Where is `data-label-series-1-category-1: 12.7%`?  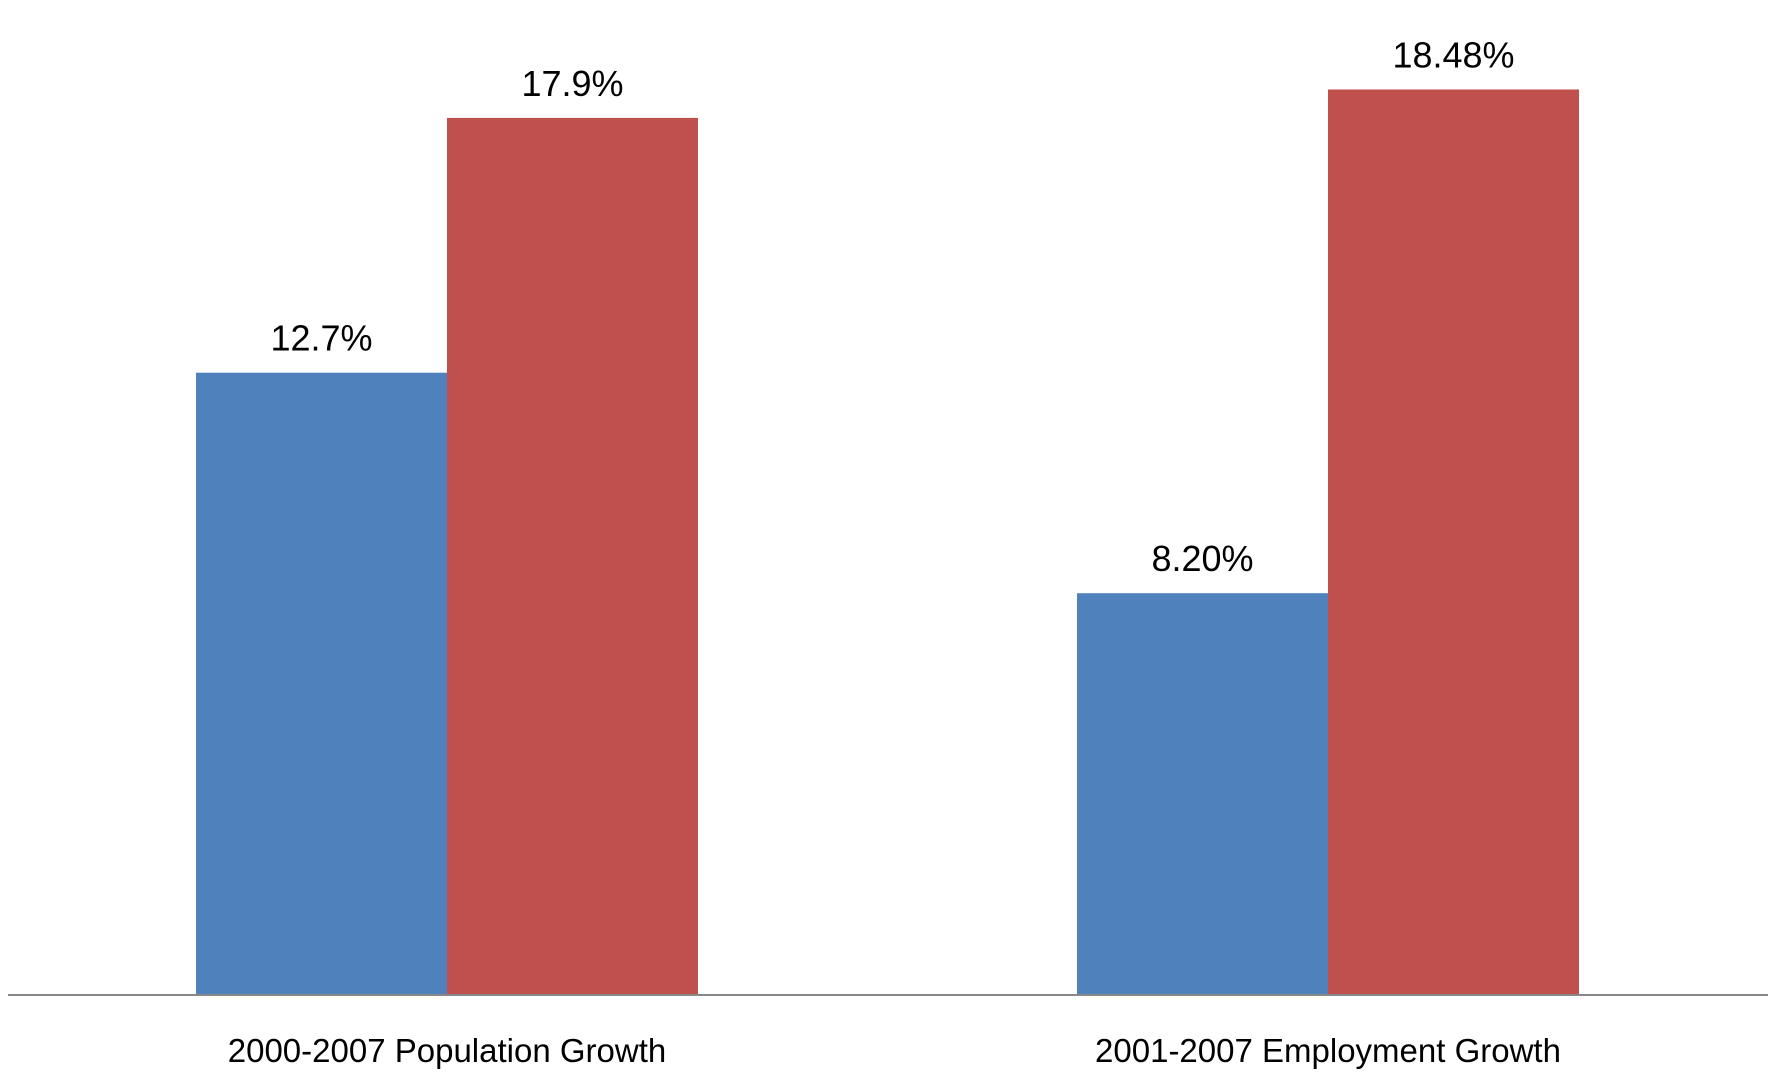 data-label-series-1-category-1: 12.7% is located at coordinates (321, 338).